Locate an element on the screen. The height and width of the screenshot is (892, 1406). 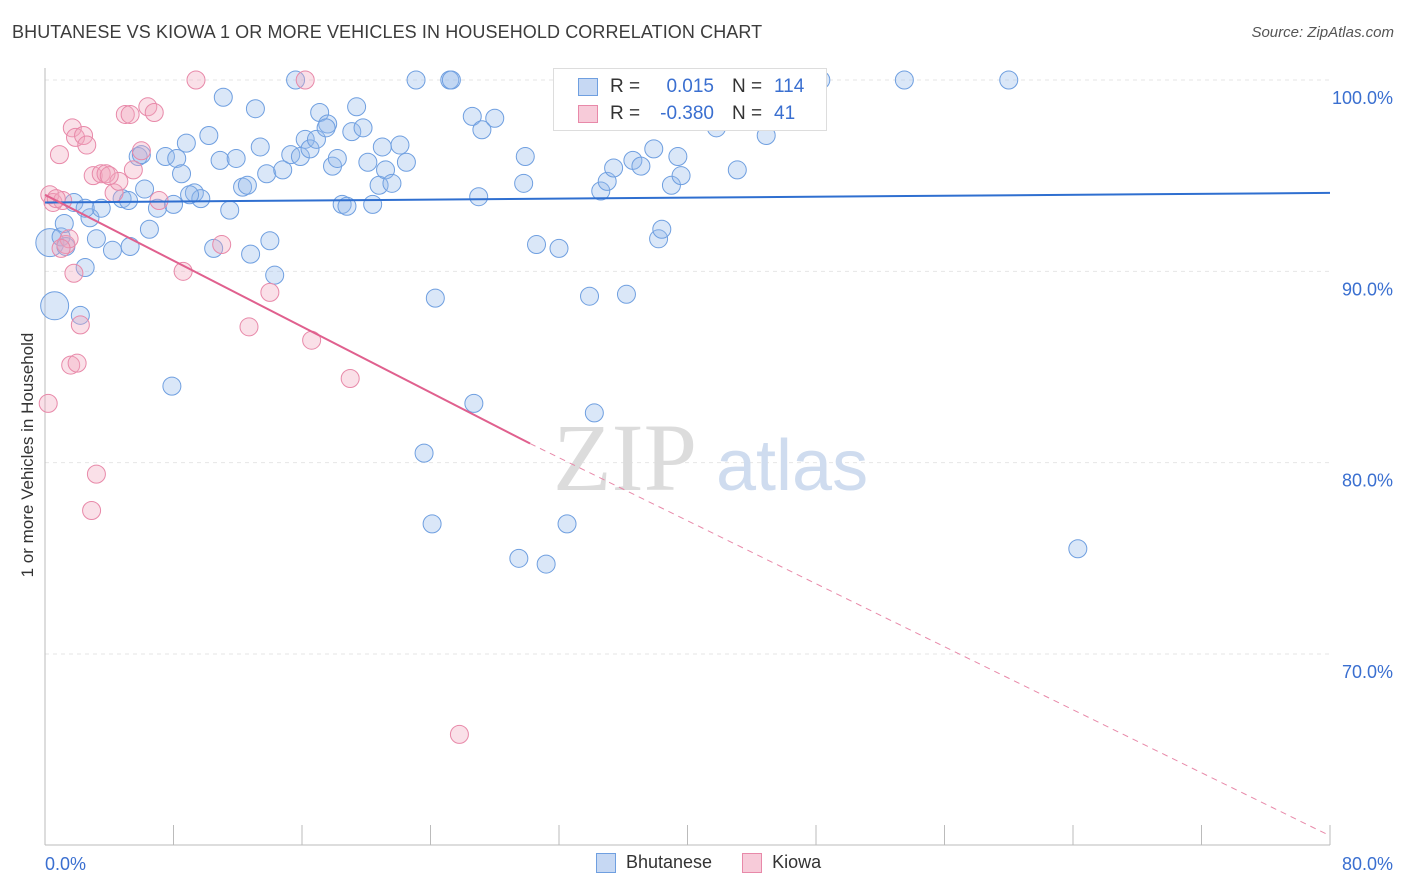
legend-r-label: R = is located at coordinates (625, 86).